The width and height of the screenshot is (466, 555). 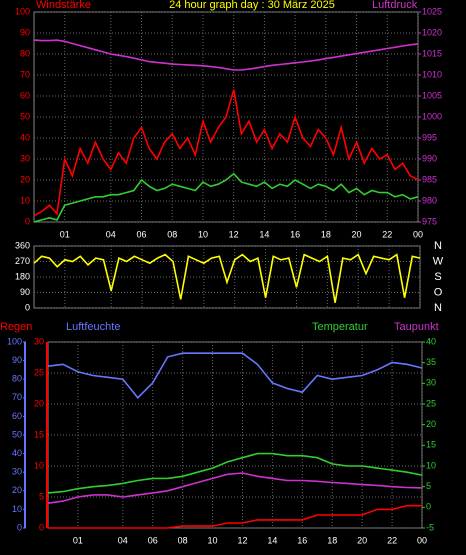 What do you see at coordinates (429, 221) in the screenshot?
I see `y-tick-label: 975` at bounding box center [429, 221].